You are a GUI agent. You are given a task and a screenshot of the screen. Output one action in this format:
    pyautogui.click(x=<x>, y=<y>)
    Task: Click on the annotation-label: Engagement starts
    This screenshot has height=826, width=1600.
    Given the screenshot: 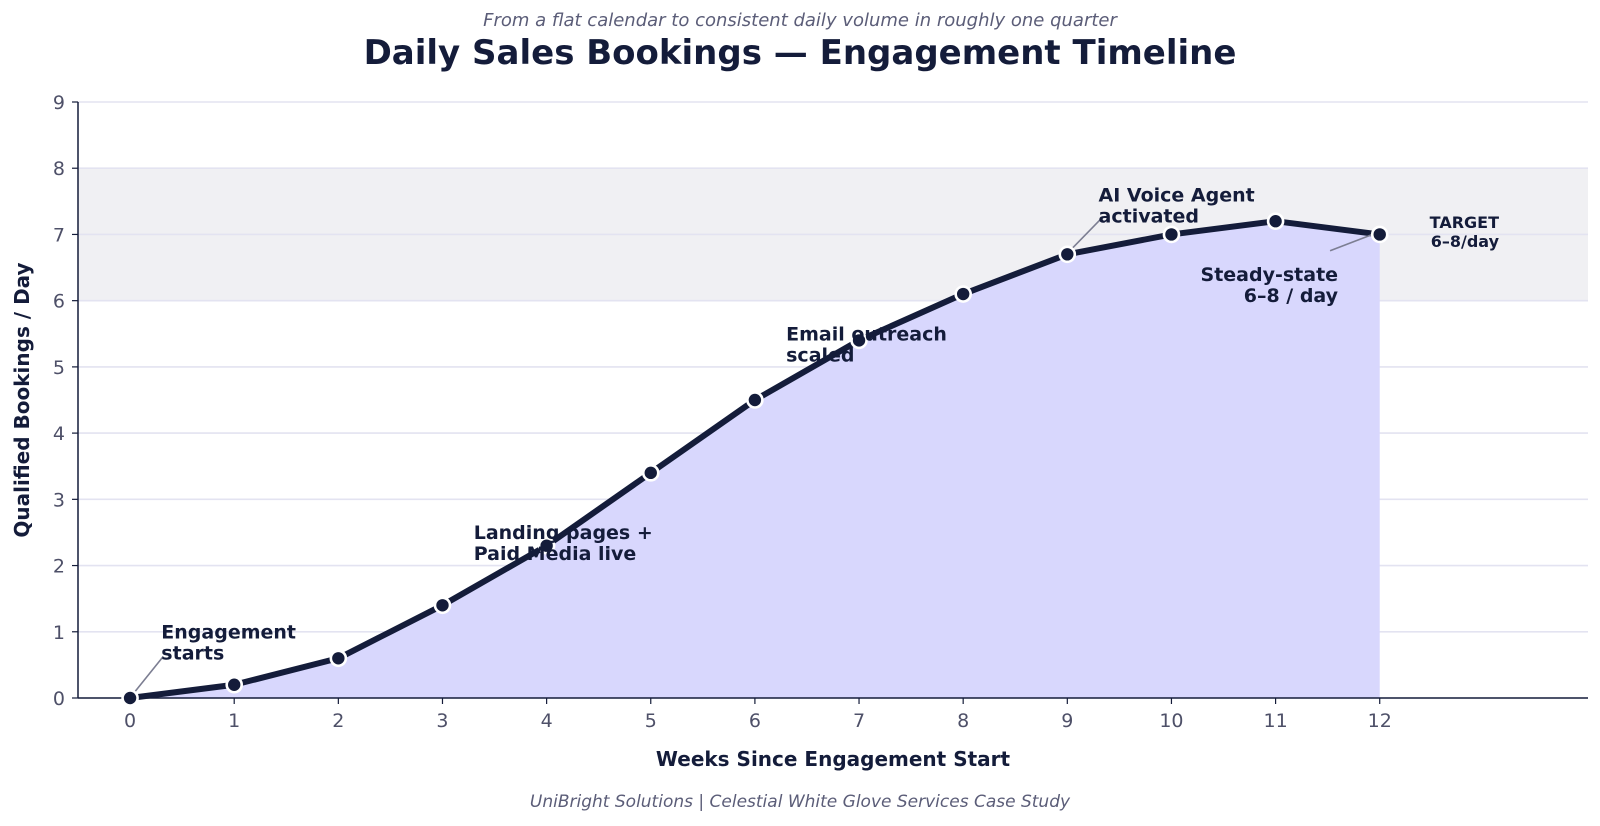 What is the action you would take?
    pyautogui.click(x=228, y=642)
    